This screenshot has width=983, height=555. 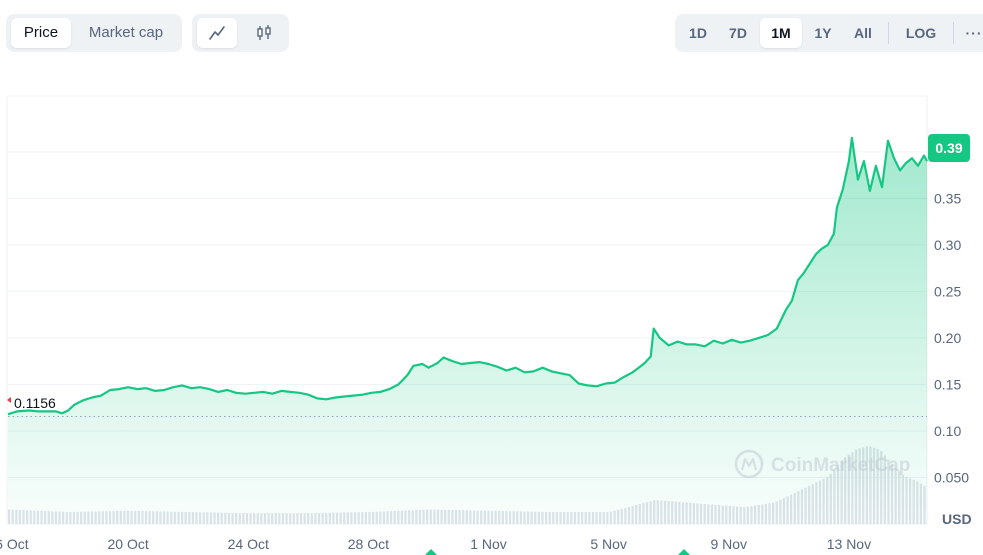 What do you see at coordinates (488, 544) in the screenshot?
I see `x-tick-label: 1 Nov` at bounding box center [488, 544].